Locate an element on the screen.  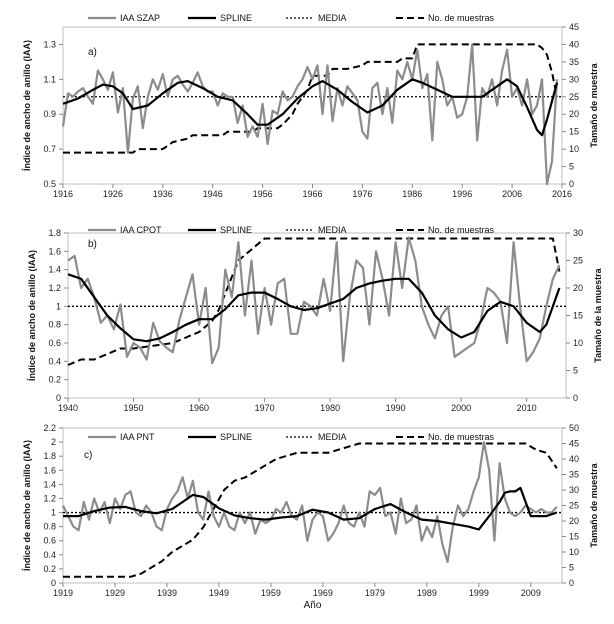
x-tick-label: 1950 is located at coordinates (134, 408).